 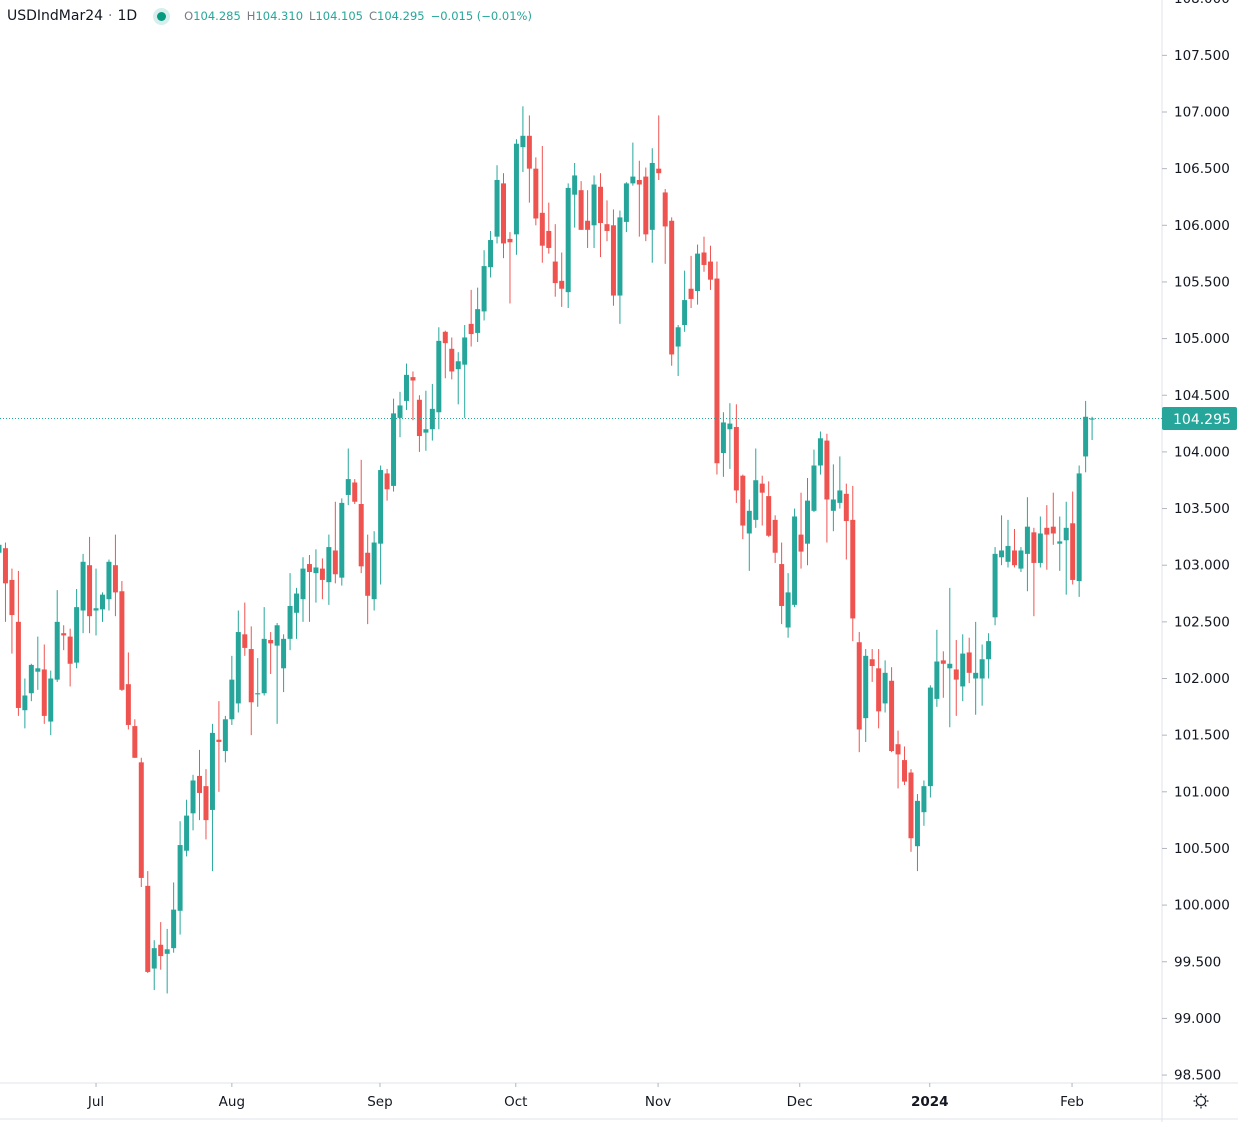 What do you see at coordinates (55, 16) in the screenshot?
I see `symbol-name: USDIndMar24` at bounding box center [55, 16].